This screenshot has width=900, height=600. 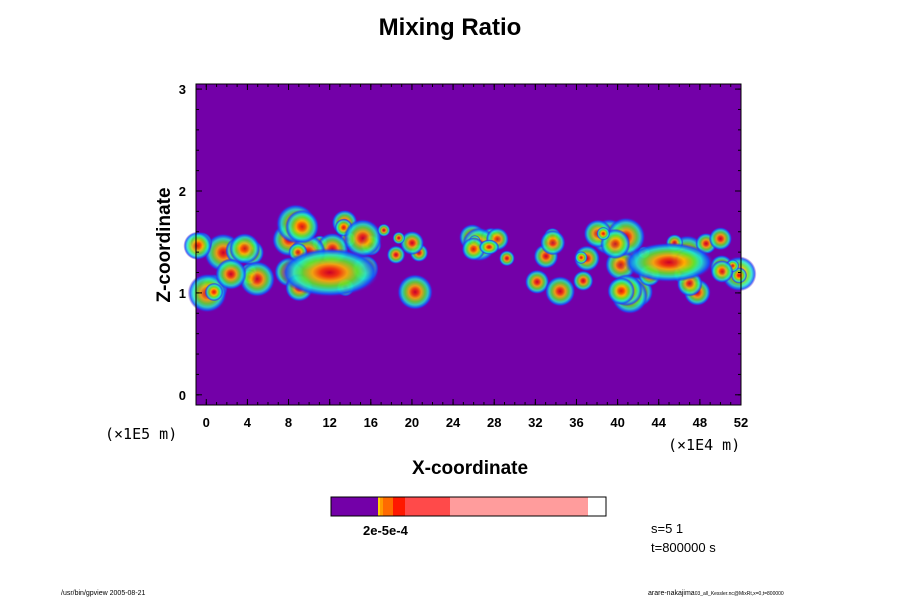 I want to click on x-tick-label: 0, so click(x=206, y=422).